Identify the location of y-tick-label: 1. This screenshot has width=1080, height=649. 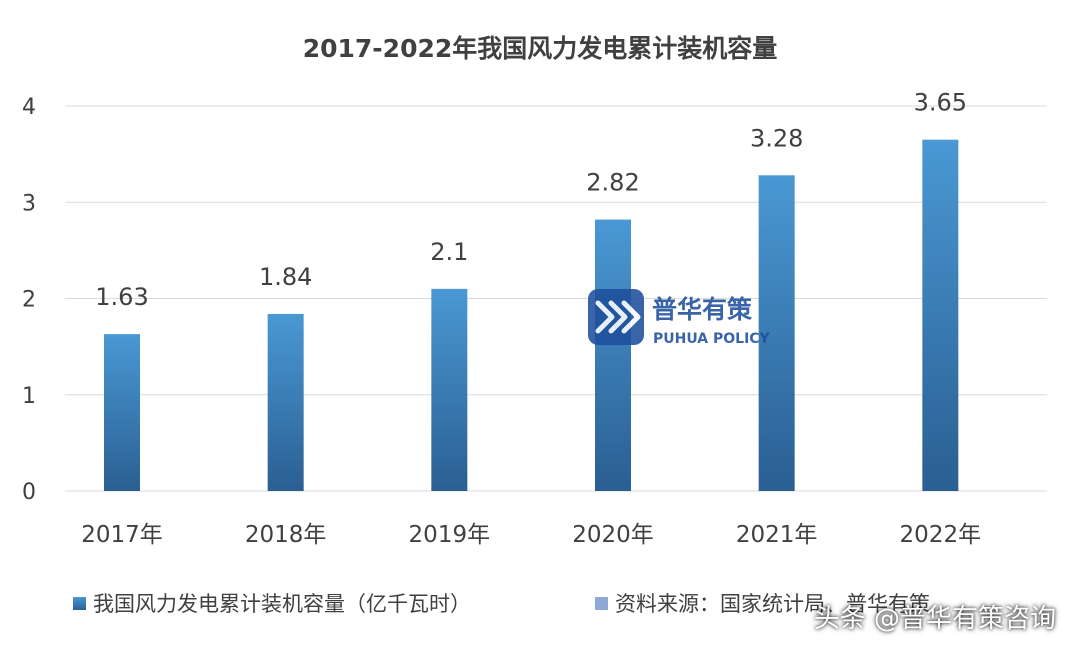
(29, 396).